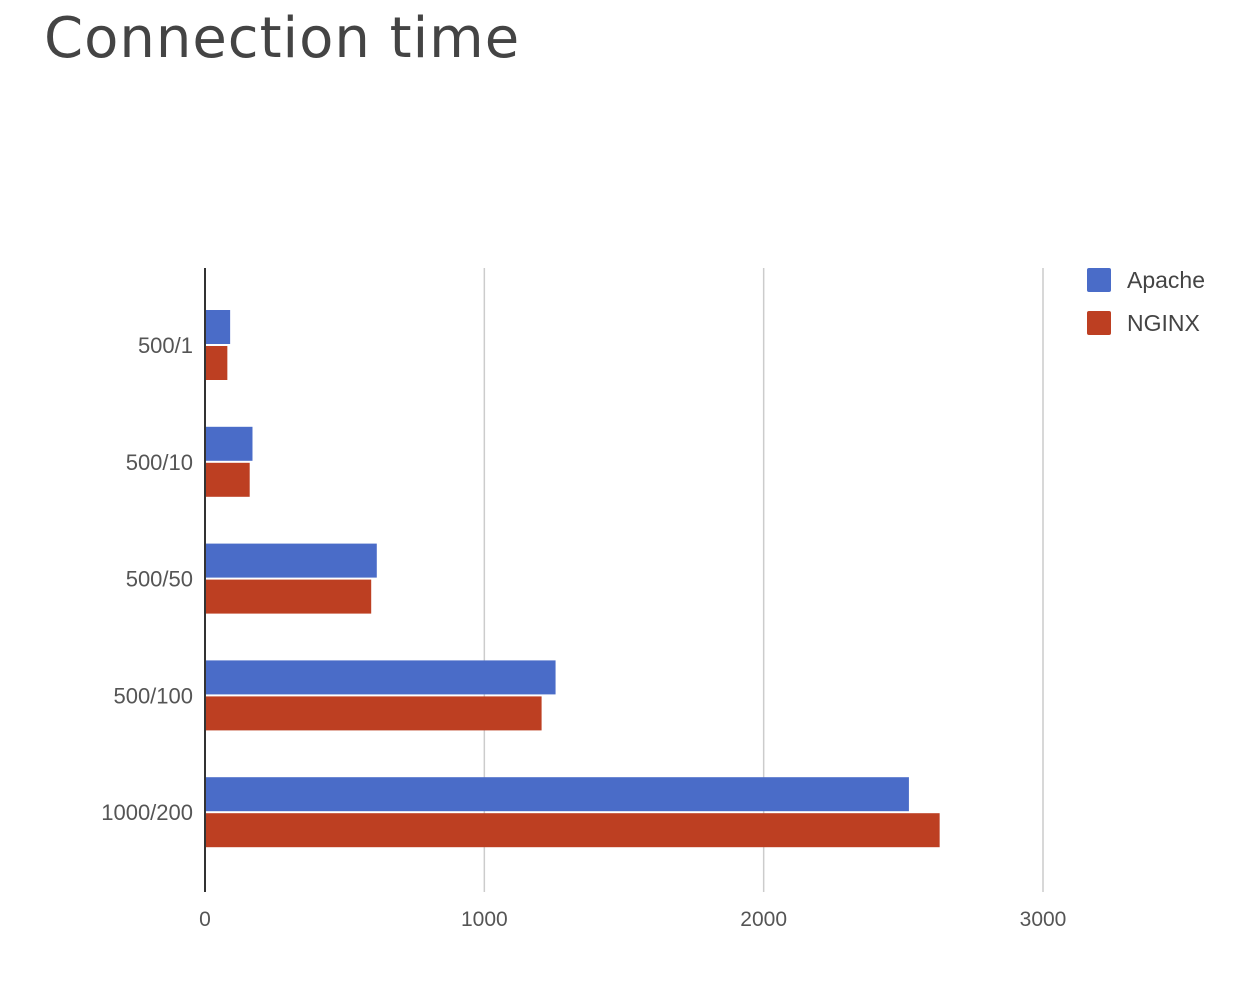 This screenshot has height=984, width=1248. I want to click on y-category-label: 500/100, so click(153, 695).